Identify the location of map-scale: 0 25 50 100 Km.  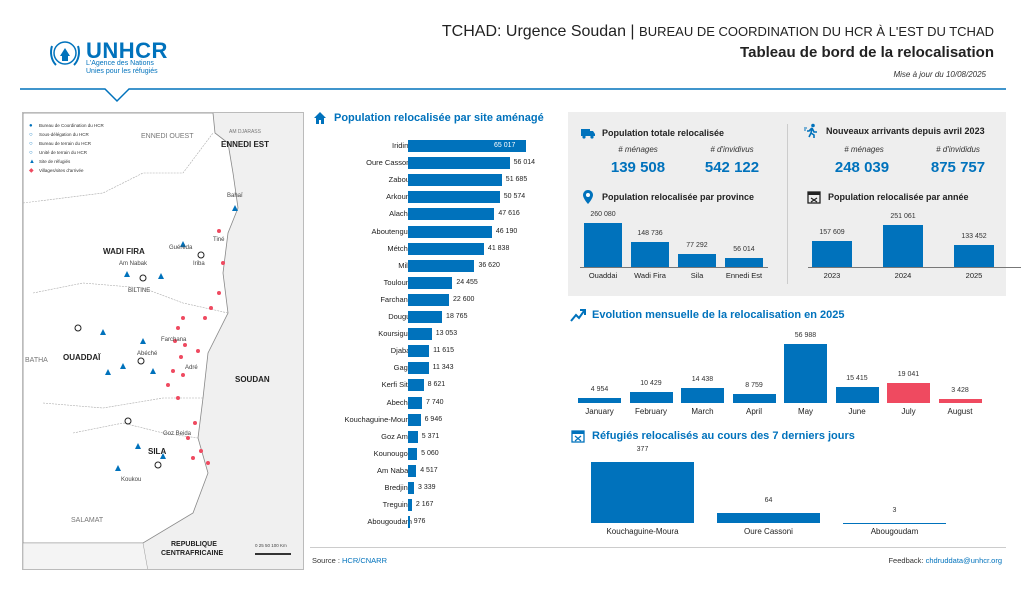
(271, 545).